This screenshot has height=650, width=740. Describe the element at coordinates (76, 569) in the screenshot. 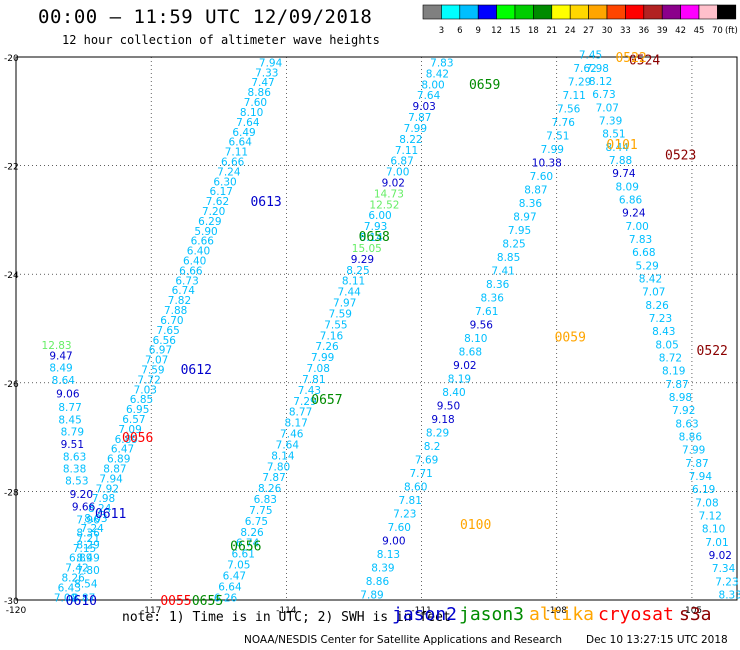

I see `wave-height-label: 7.42` at that location.